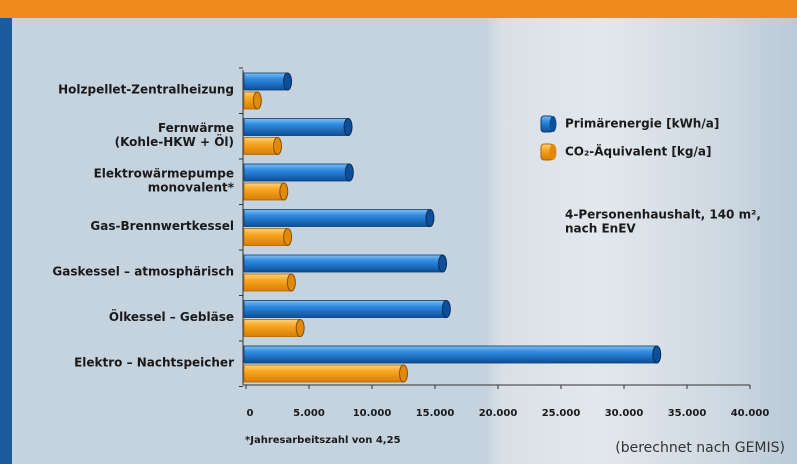 This screenshot has width=797, height=464. What do you see at coordinates (700, 448) in the screenshot?
I see `source: (berechnet nach GEMIS)` at bounding box center [700, 448].